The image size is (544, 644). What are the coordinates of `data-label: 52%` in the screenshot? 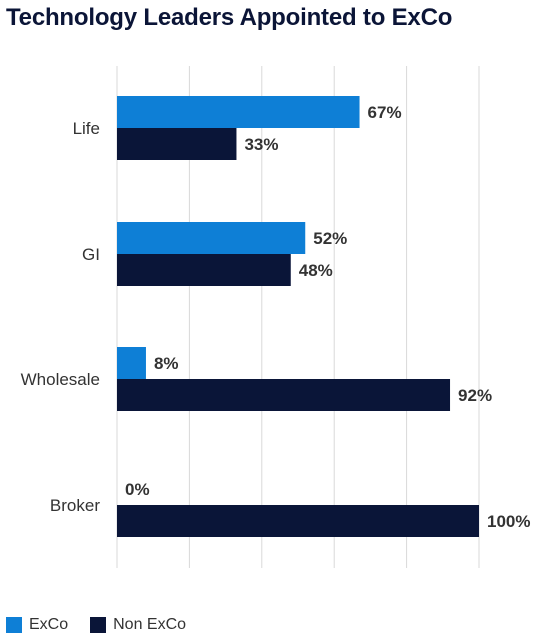 It's located at (330, 238).